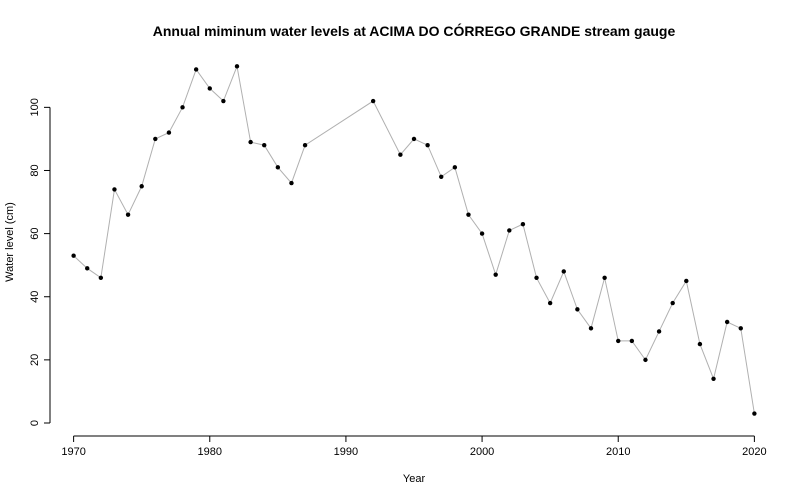 Image resolution: width=800 pixels, height=500 pixels. What do you see at coordinates (35, 297) in the screenshot?
I see `y-tick-label: 40` at bounding box center [35, 297].